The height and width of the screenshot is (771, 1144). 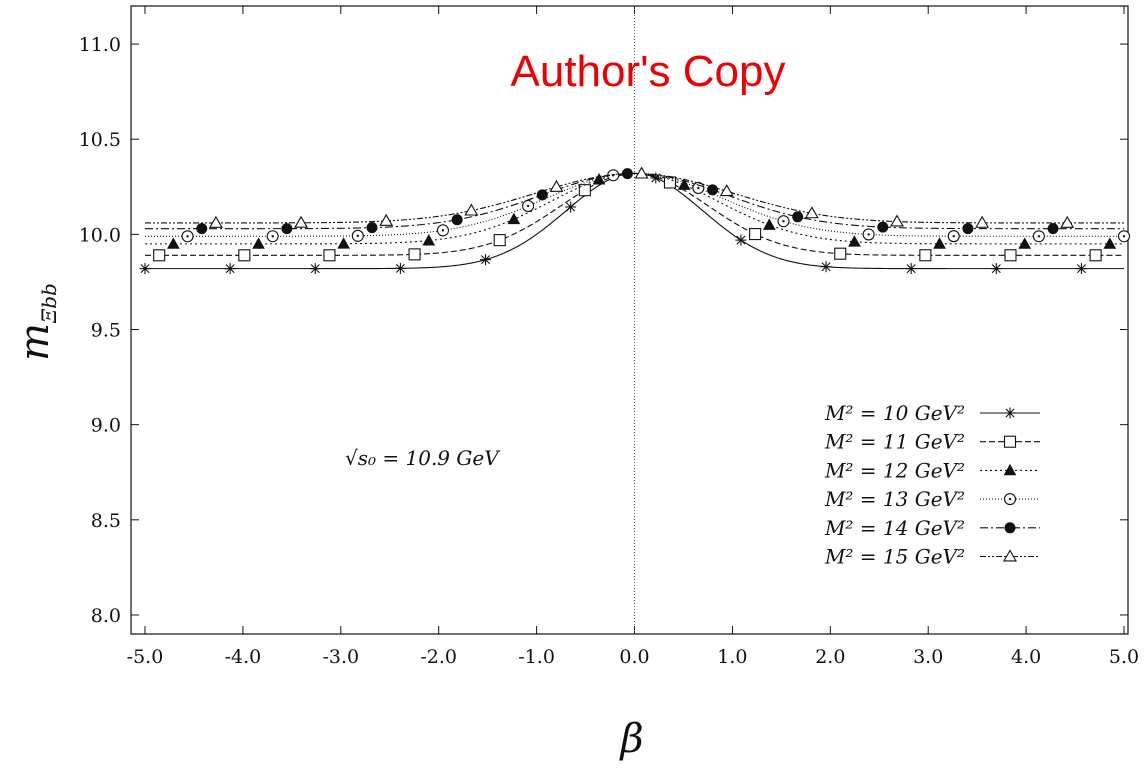 I want to click on y-tick-label: 9.0, so click(x=106, y=426).